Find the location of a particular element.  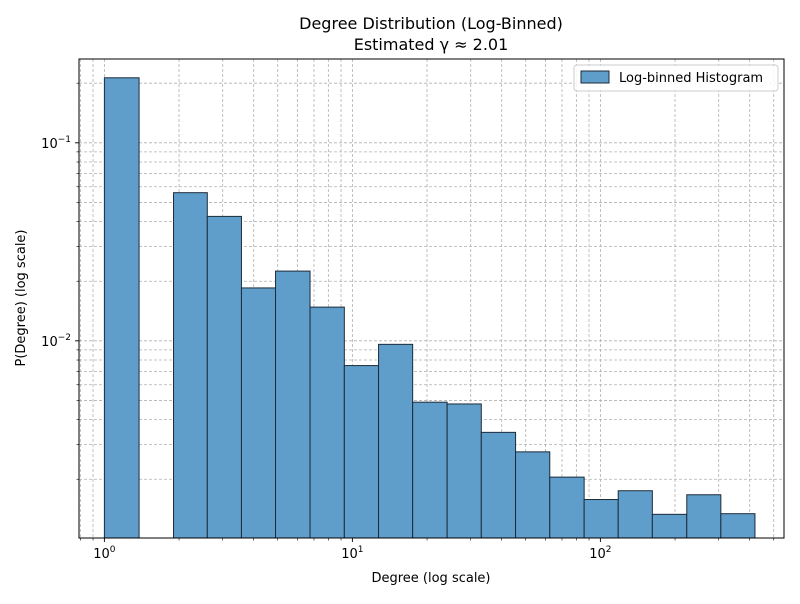

y-axis-label: P(Degree) (log scale) is located at coordinates (21, 297).